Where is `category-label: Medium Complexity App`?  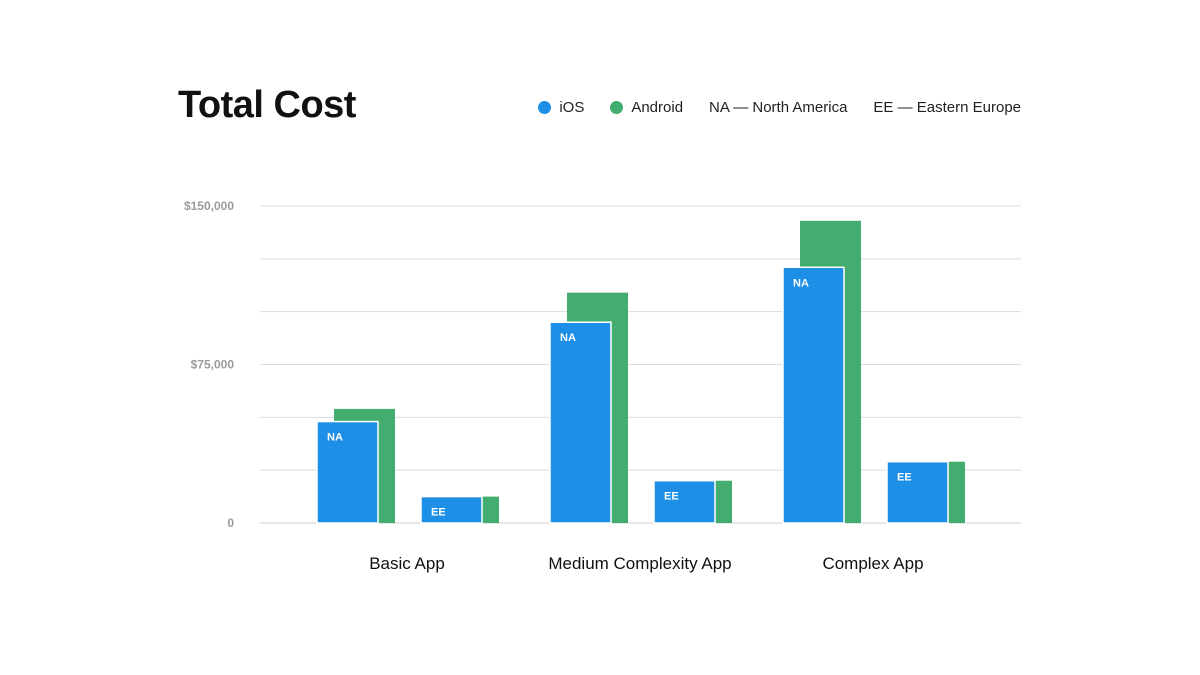 category-label: Medium Complexity App is located at coordinates (639, 563).